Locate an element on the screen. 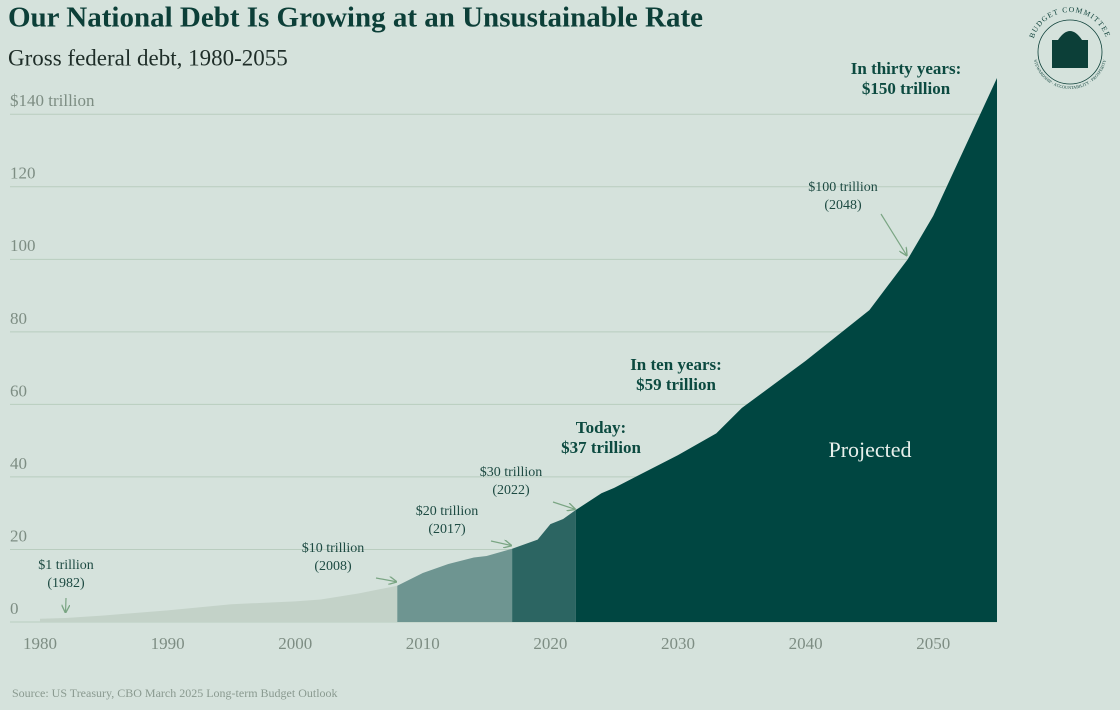 The image size is (1120, 710). logo-dome is located at coordinates (1070, 35).